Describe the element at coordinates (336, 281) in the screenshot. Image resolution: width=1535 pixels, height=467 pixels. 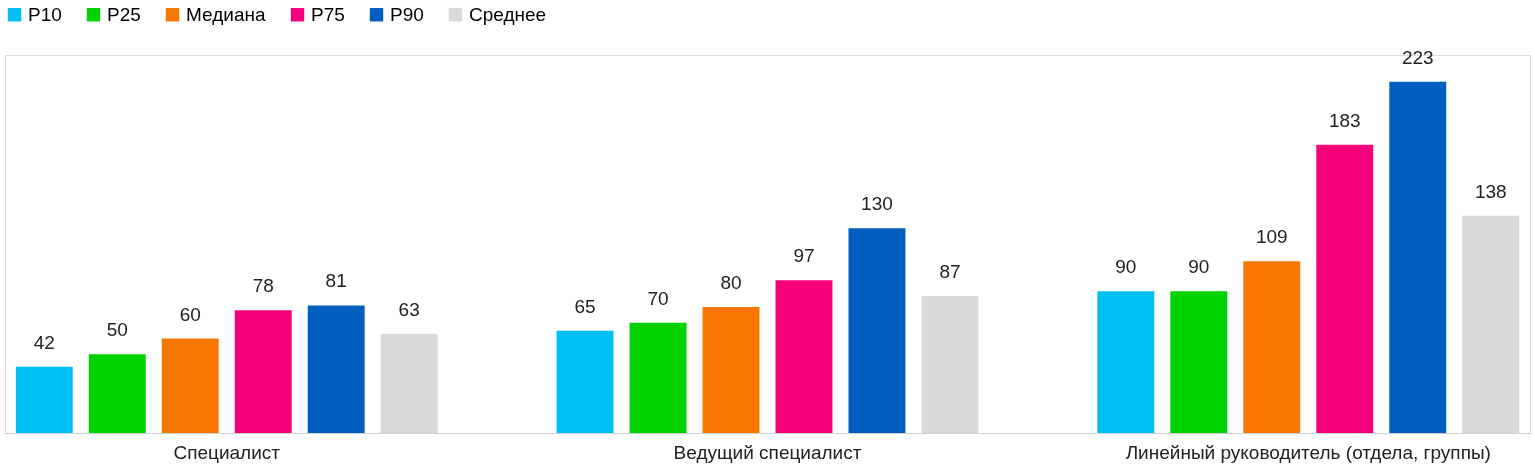
I see `data-label: 81` at that location.